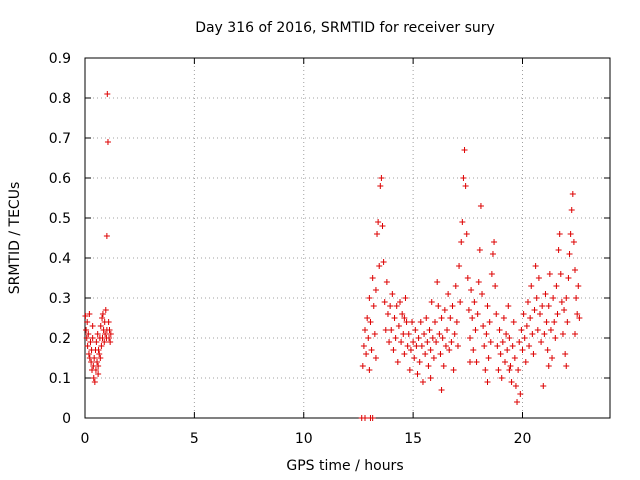 The image size is (640, 480). What do you see at coordinates (60, 219) in the screenshot?
I see `y-tick-label: 0.5` at bounding box center [60, 219].